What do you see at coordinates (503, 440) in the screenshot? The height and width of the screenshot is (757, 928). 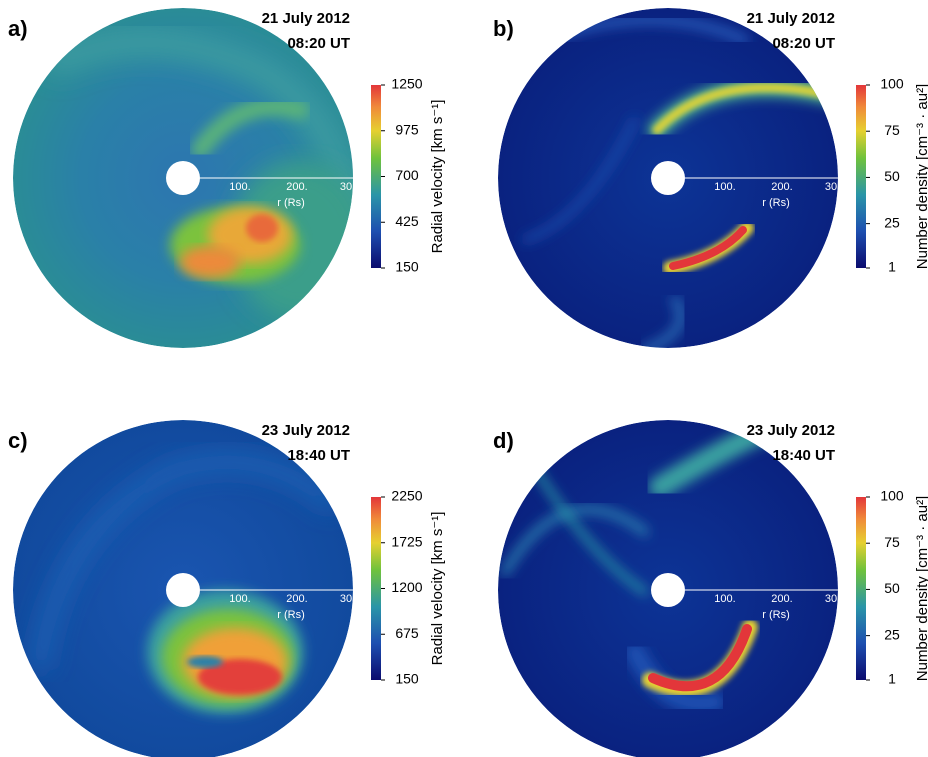 I see `panel-label: d)` at bounding box center [503, 440].